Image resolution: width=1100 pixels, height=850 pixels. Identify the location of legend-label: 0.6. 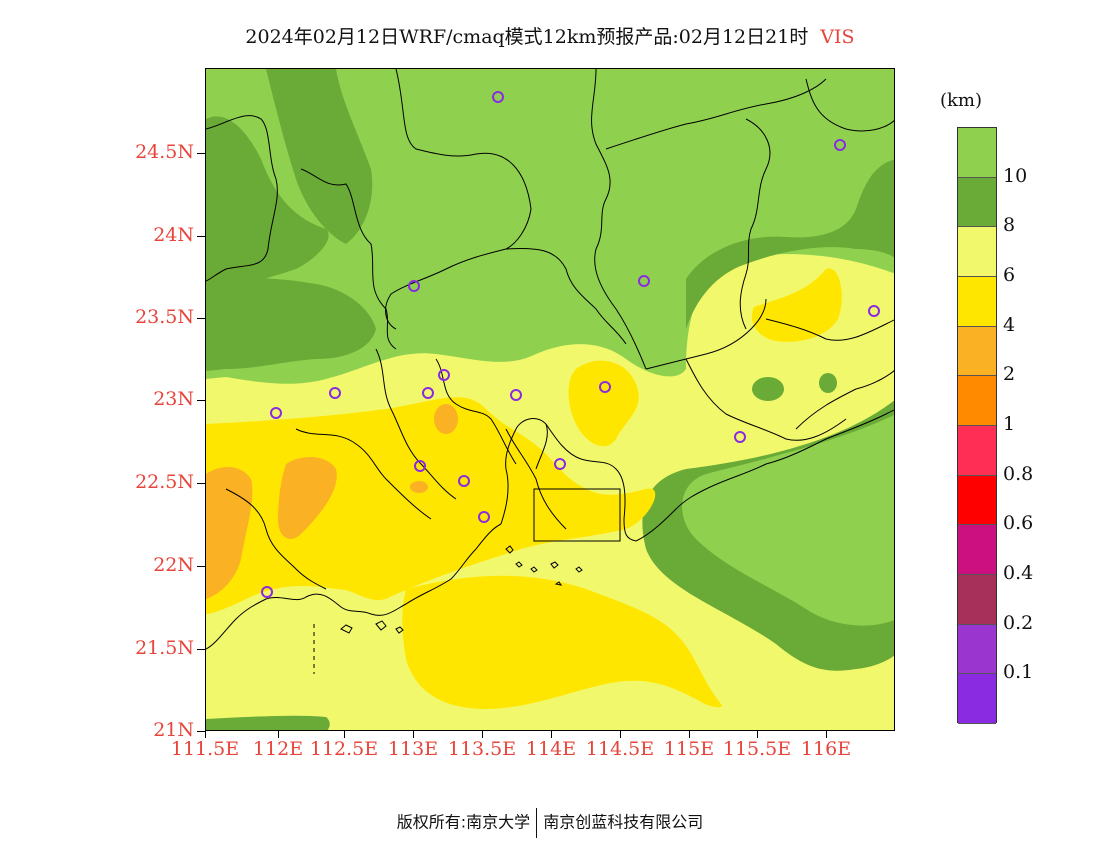
(1018, 523).